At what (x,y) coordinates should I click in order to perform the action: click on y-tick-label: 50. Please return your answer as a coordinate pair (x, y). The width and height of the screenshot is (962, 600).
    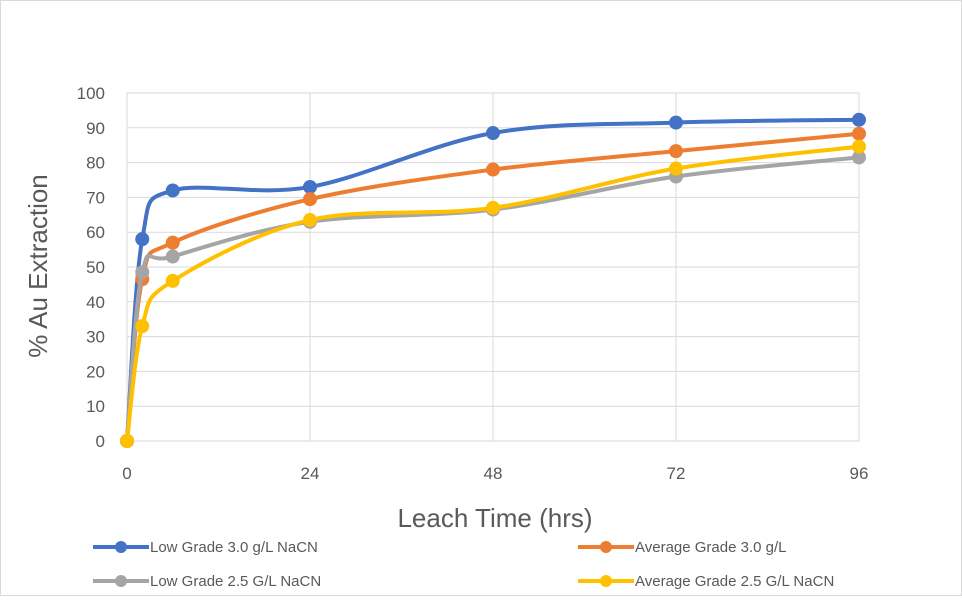
    Looking at the image, I should click on (95, 267).